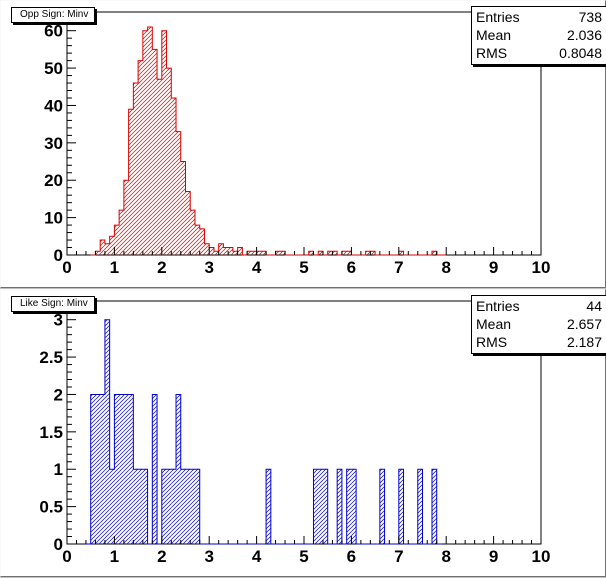 The height and width of the screenshot is (578, 606). What do you see at coordinates (493, 267) in the screenshot?
I see `x-tick-label: 9` at bounding box center [493, 267].